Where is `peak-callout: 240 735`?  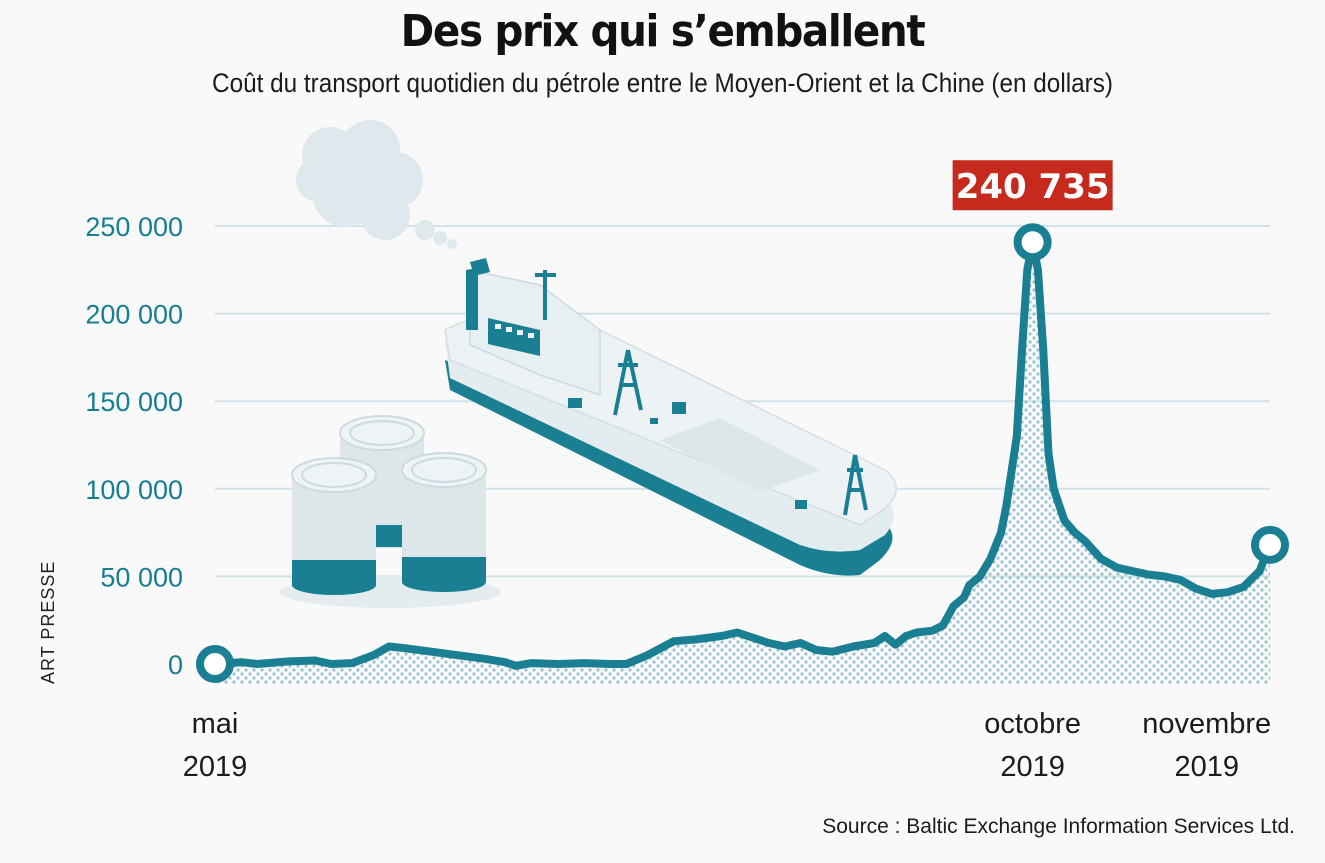 peak-callout: 240 735 is located at coordinates (1032, 185).